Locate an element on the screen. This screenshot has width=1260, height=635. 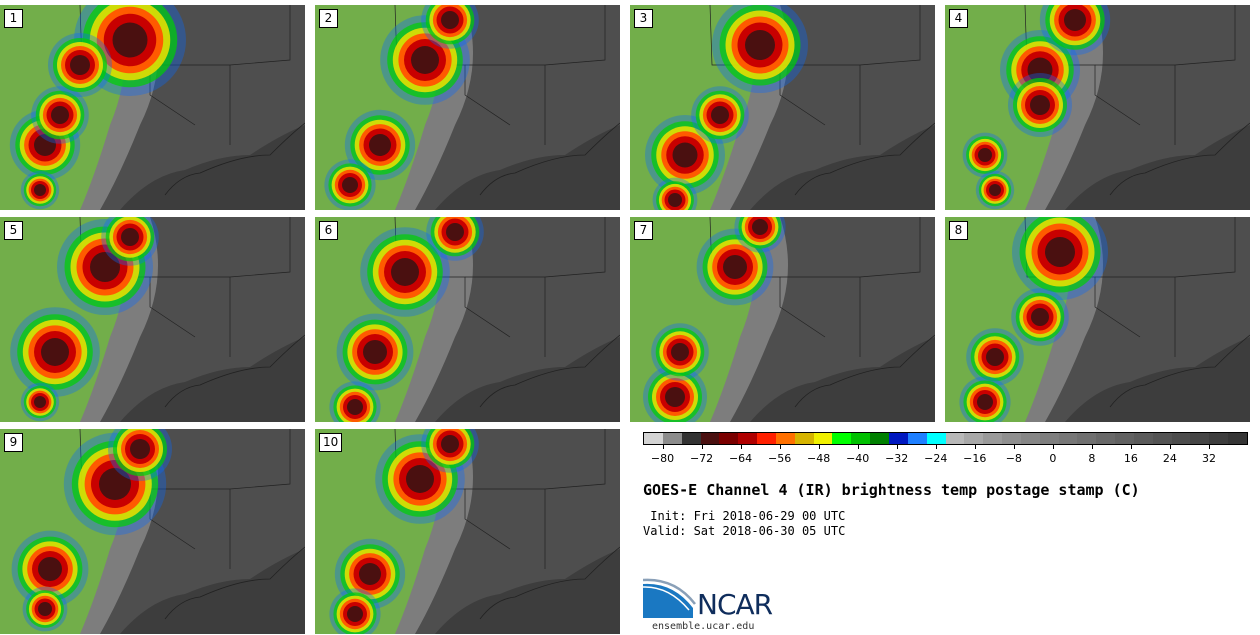
panel-label: 5 is located at coordinates (13, 230).